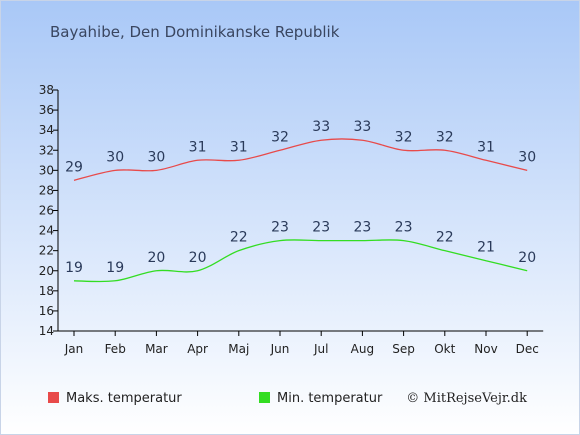 The width and height of the screenshot is (580, 435). What do you see at coordinates (46, 130) in the screenshot?
I see `y-tick-label: 34` at bounding box center [46, 130].